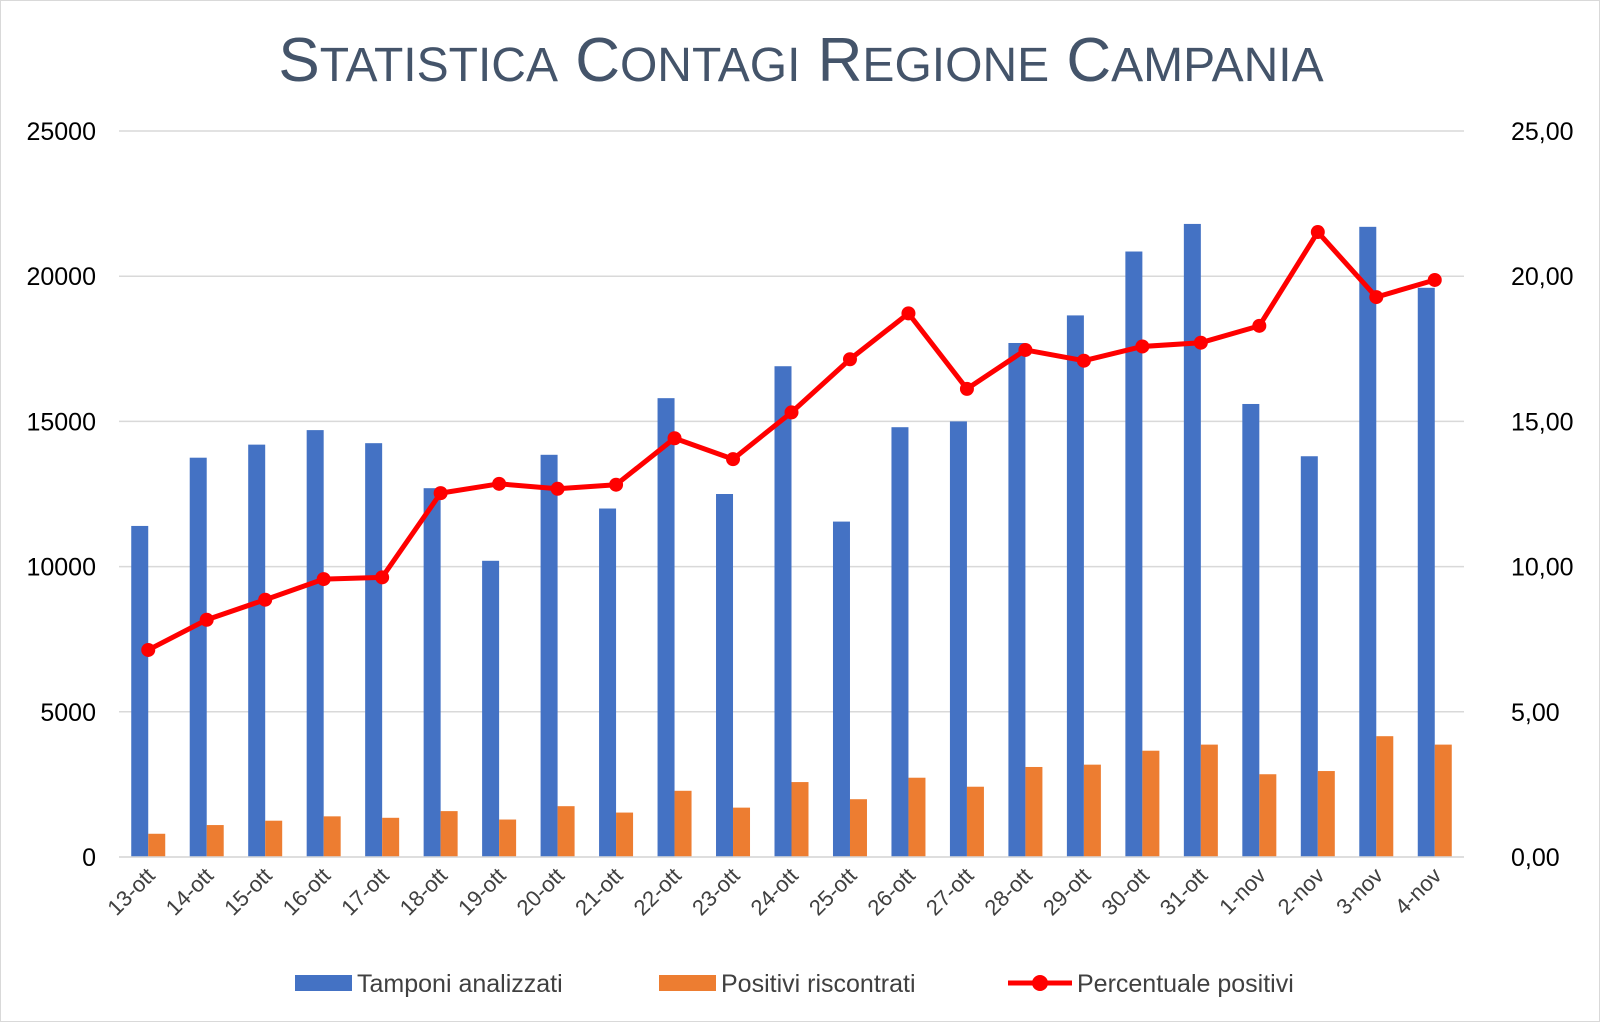 The height and width of the screenshot is (1023, 1600). What do you see at coordinates (1040, 983) in the screenshot?
I see `legend-swatch-marker` at bounding box center [1040, 983].